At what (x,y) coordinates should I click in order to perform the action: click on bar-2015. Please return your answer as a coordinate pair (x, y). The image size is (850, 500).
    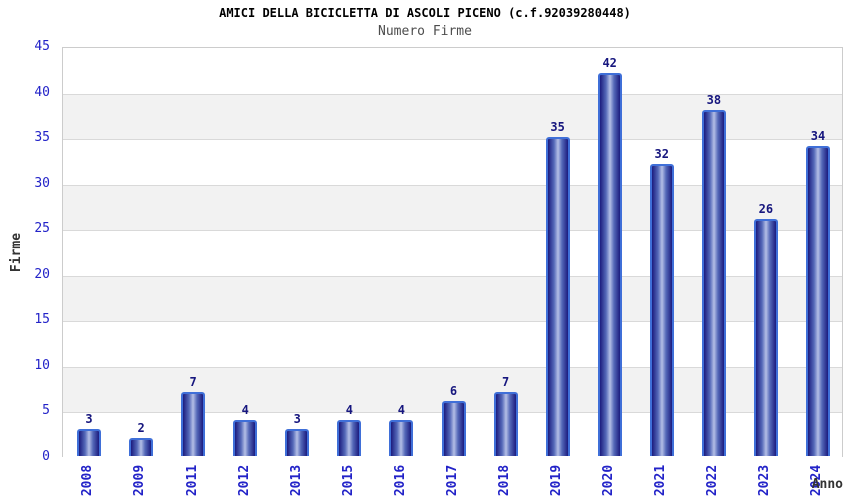
    Looking at the image, I should click on (349, 437).